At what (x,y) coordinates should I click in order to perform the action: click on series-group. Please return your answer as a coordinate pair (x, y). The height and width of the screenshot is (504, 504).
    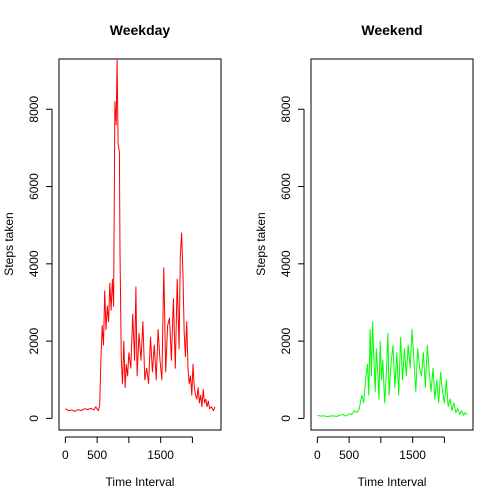
    Looking at the image, I should click on (392, 369).